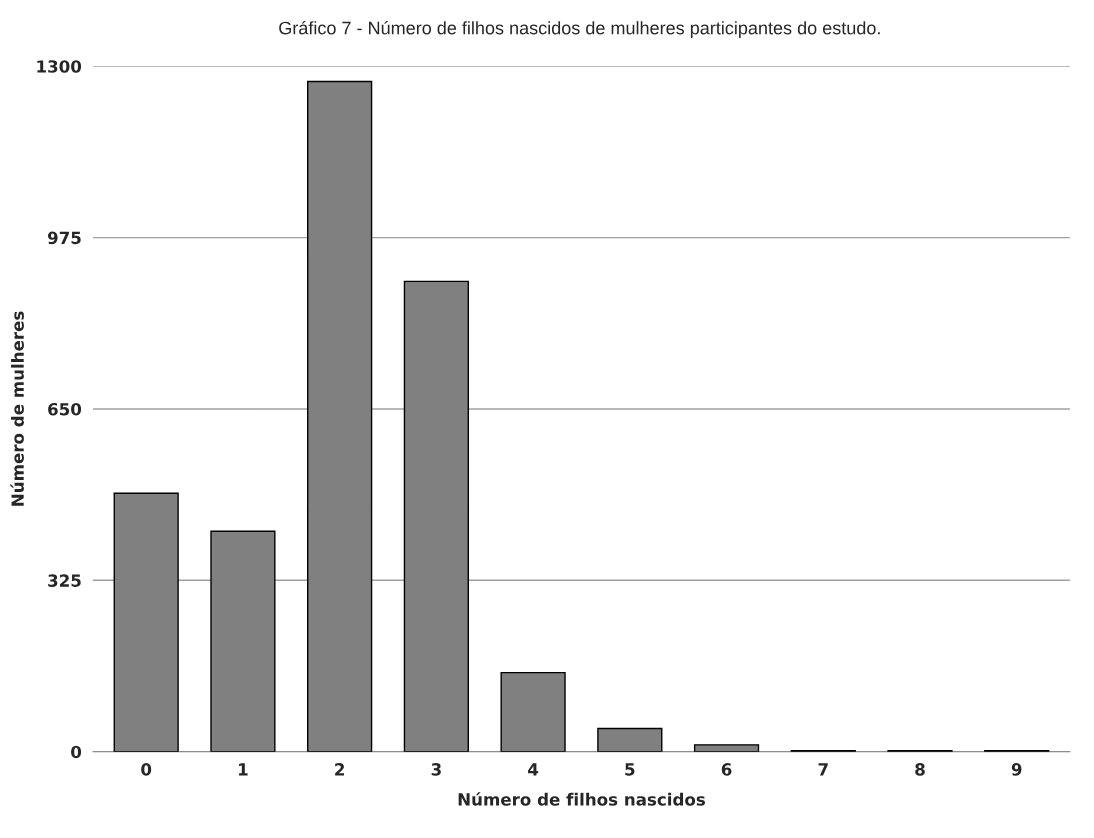 The width and height of the screenshot is (1094, 838). I want to click on y-tick-label: 1300, so click(59, 66).